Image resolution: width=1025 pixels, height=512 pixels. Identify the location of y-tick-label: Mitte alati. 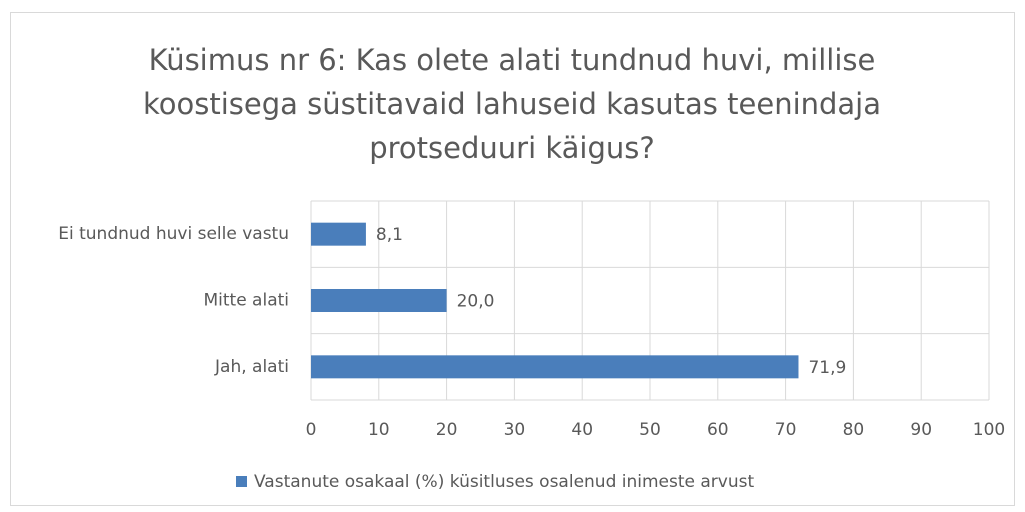
(246, 301).